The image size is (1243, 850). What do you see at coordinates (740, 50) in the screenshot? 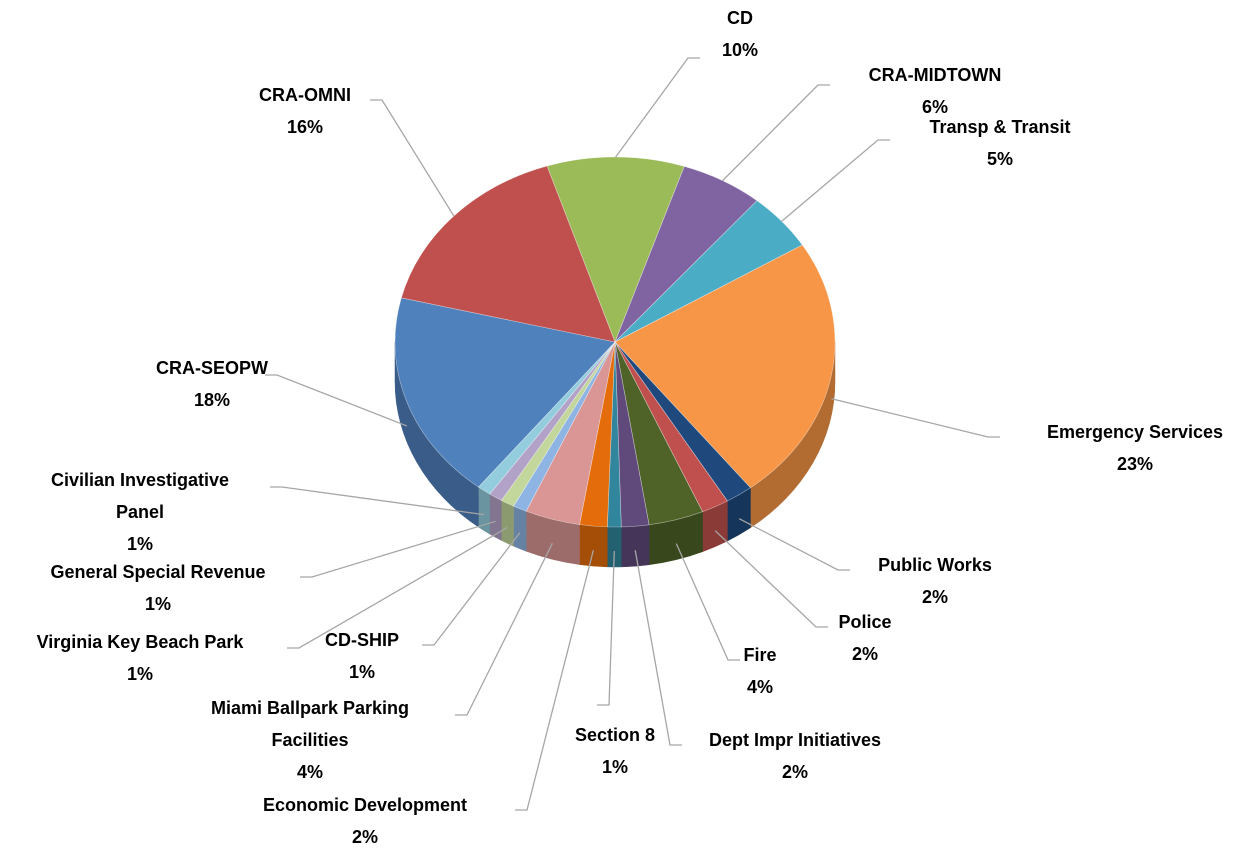
I see `value-label: 10%` at bounding box center [740, 50].